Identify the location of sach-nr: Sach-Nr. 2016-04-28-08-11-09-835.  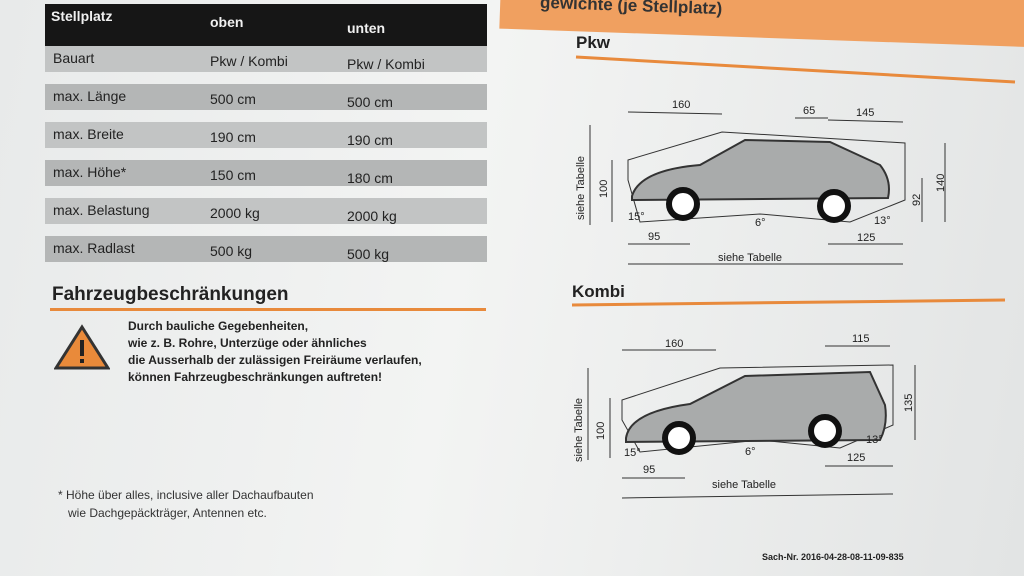
(833, 557).